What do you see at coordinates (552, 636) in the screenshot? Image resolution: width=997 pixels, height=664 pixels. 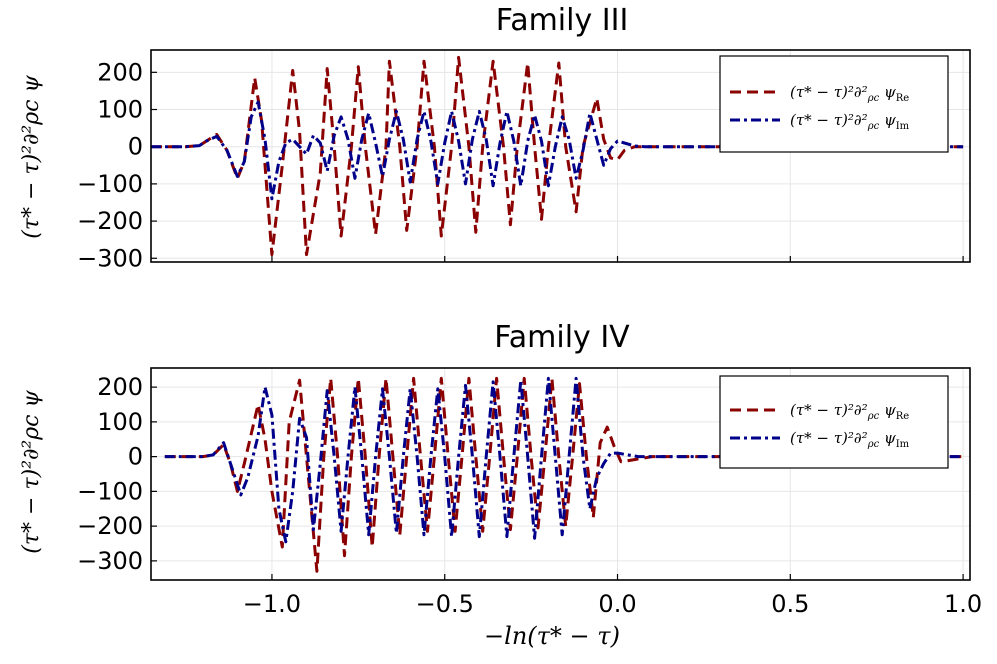 I see `x-axis-label: −ln(τ* − τ)` at bounding box center [552, 636].